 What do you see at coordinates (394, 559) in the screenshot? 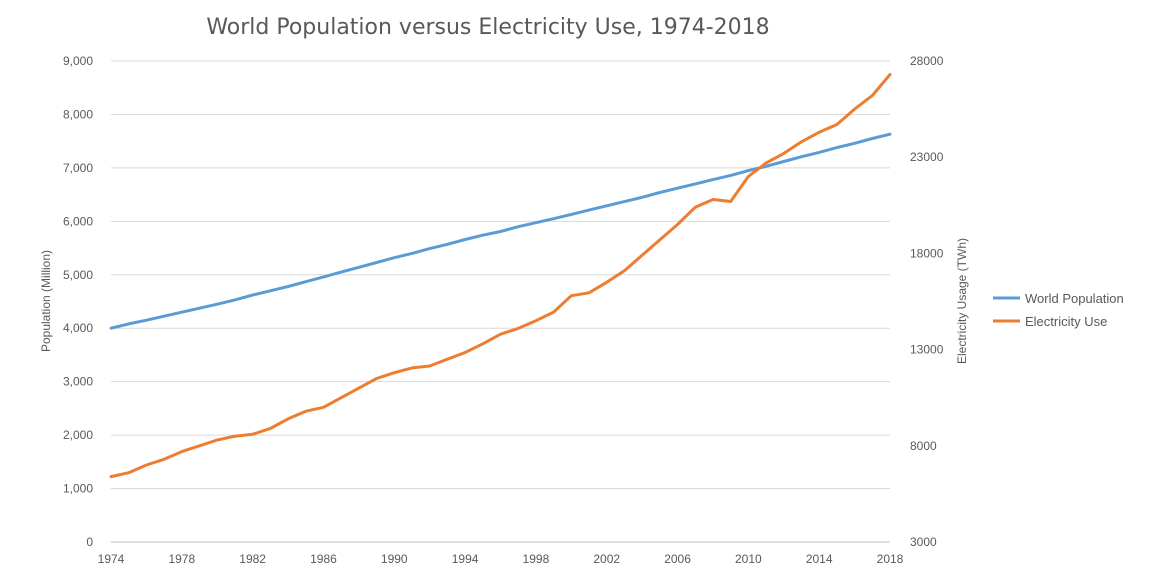
I see `x-tick-label: 1990` at bounding box center [394, 559].